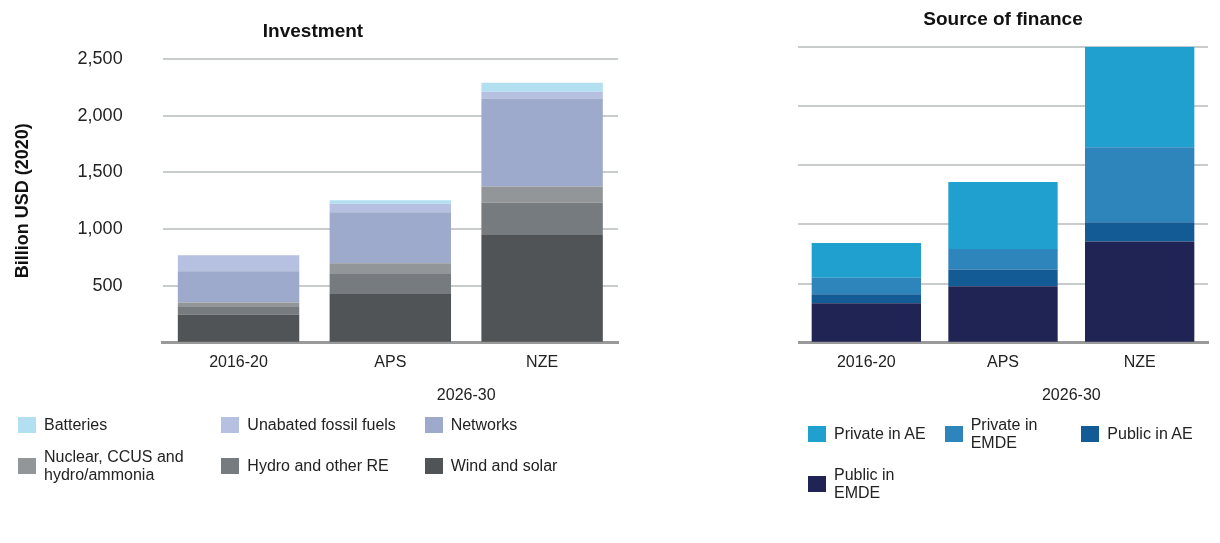 Image resolution: width=1220 pixels, height=543 pixels. Describe the element at coordinates (504, 466) in the screenshot. I see `legend-label: Wind and solar` at that location.